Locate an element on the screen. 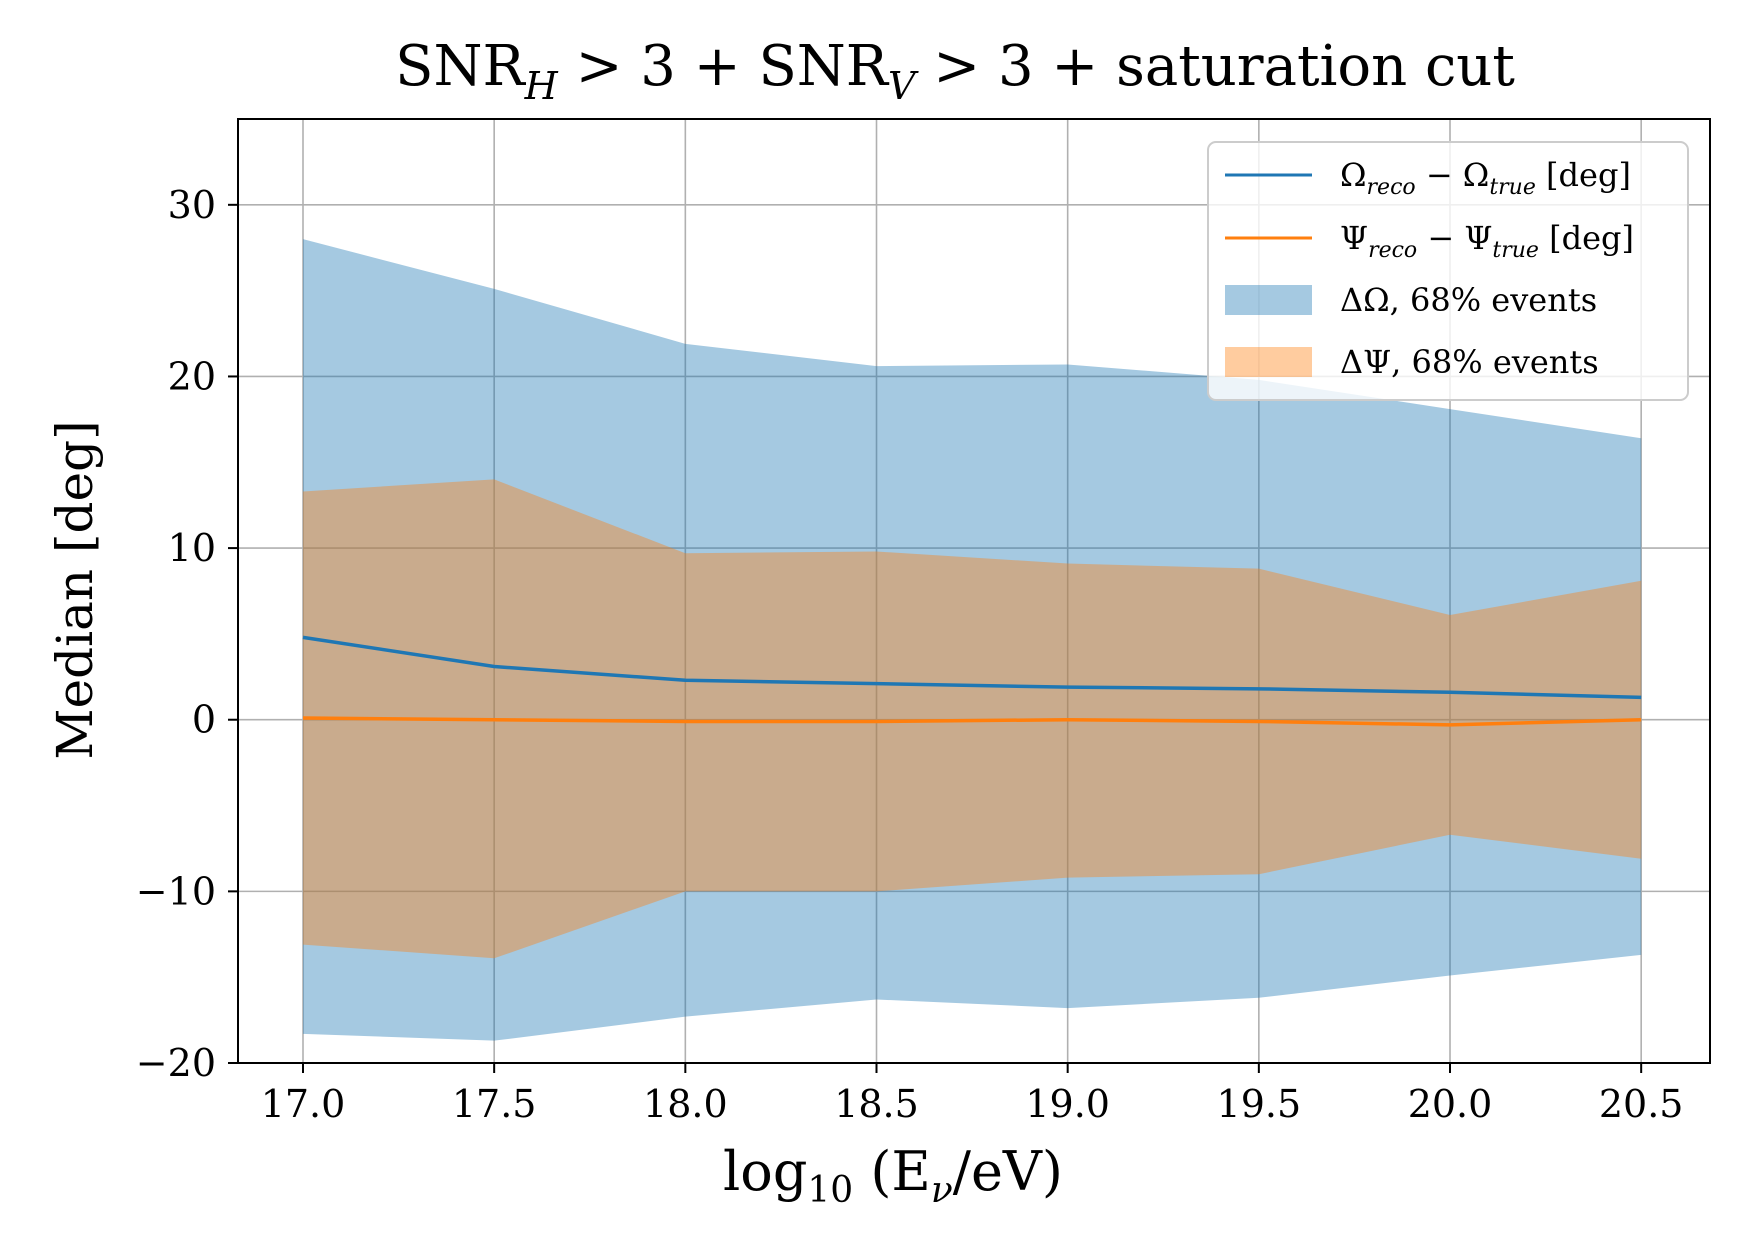  y-tick-label: 30 is located at coordinates (192, 205).